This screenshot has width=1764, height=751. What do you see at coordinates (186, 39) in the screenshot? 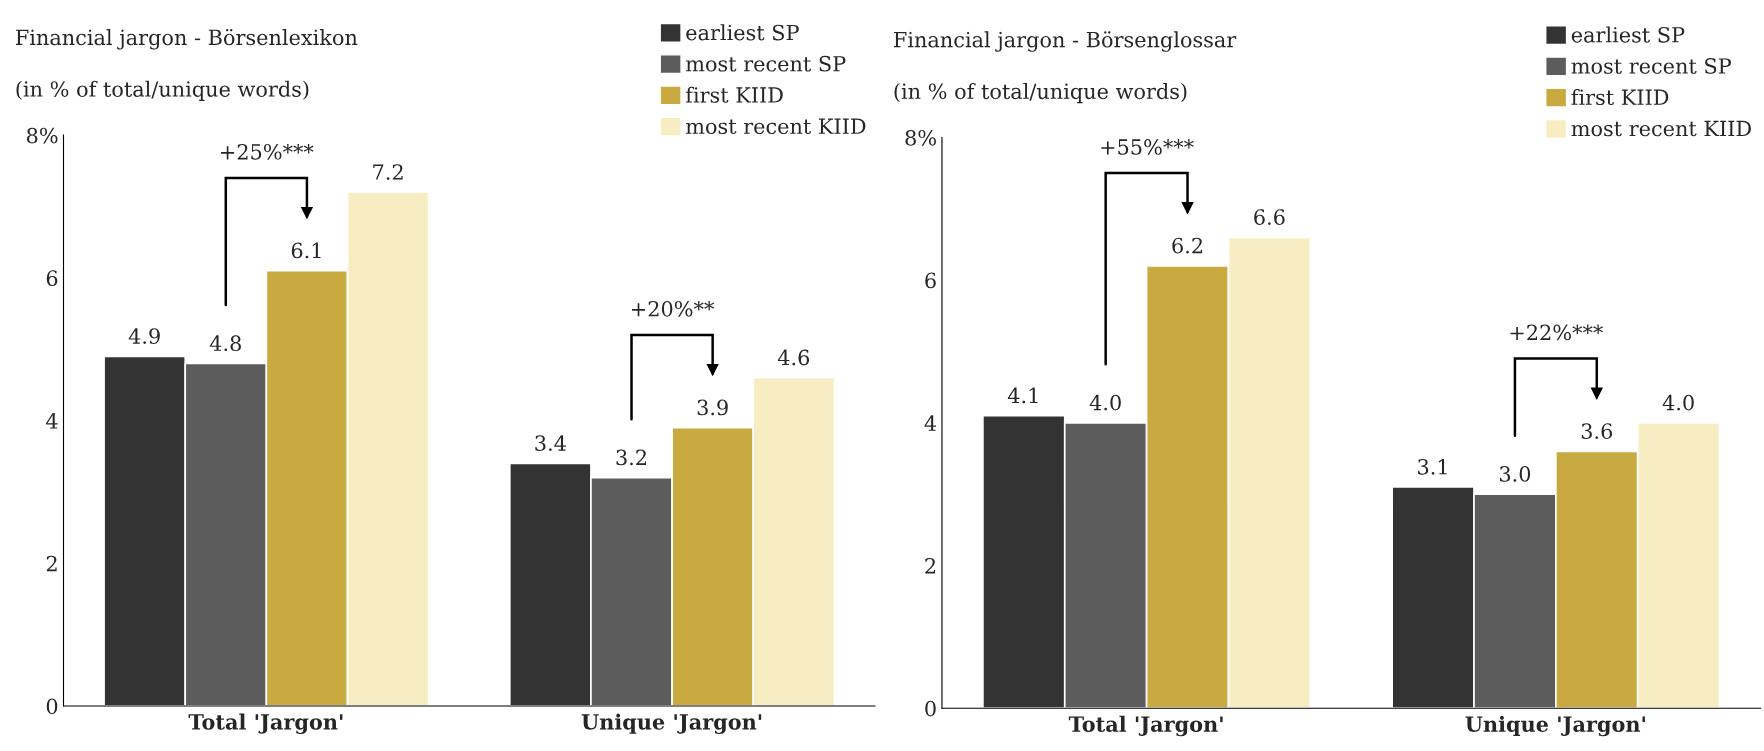
I see `chart-title: Financial jargon - Börsenlexikon` at bounding box center [186, 39].